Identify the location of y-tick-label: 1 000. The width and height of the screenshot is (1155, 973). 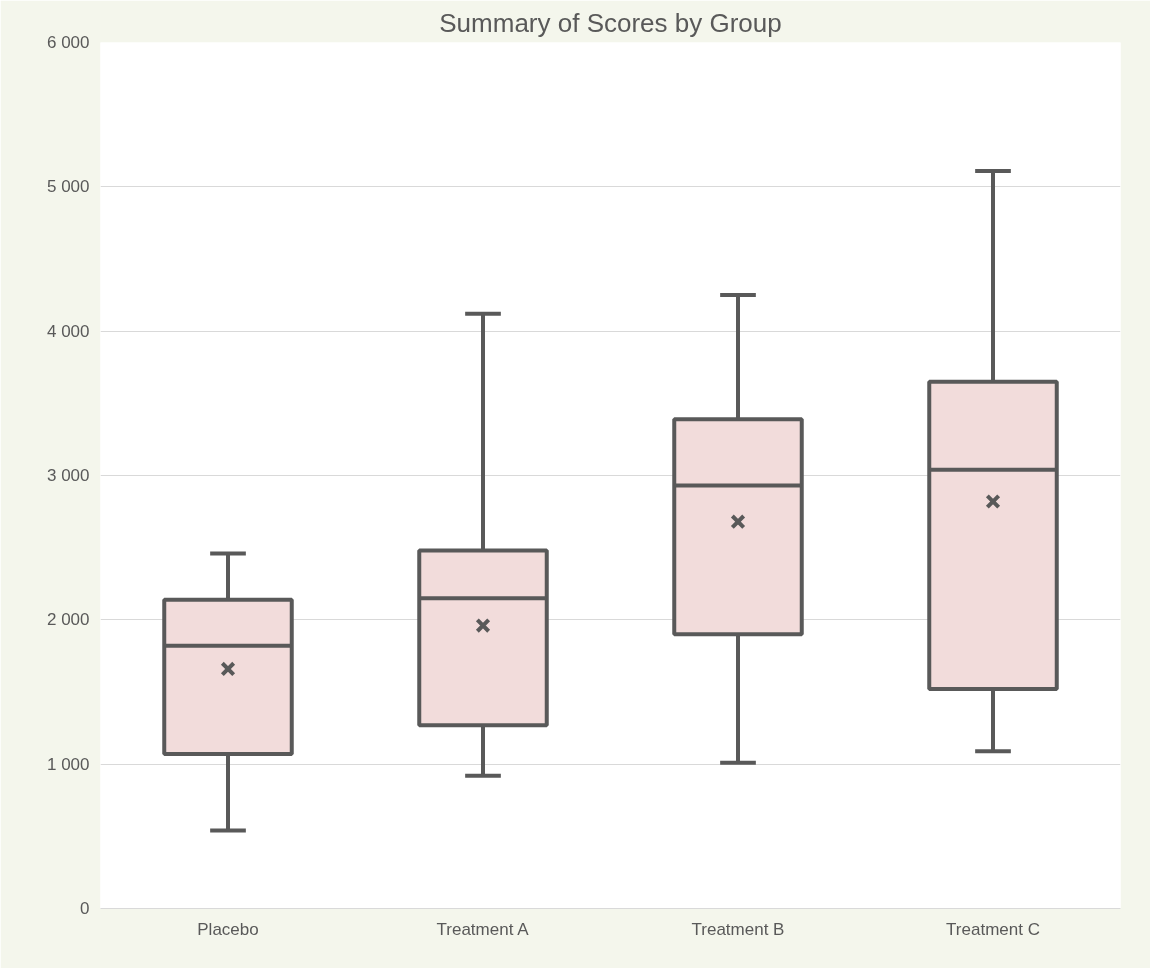
(68, 764).